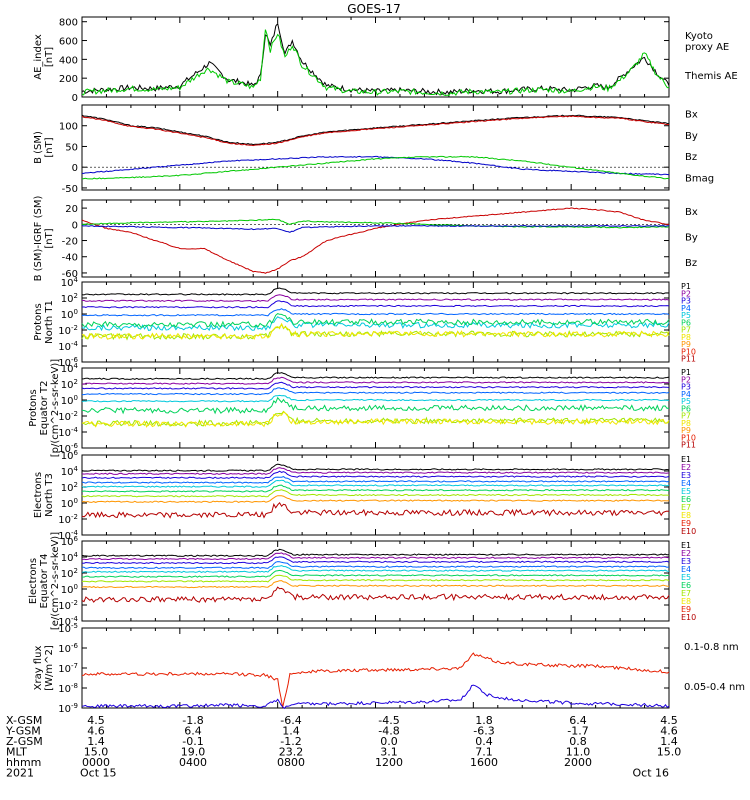  What do you see at coordinates (686, 609) in the screenshot?
I see `legend-entry: E9` at bounding box center [686, 609].